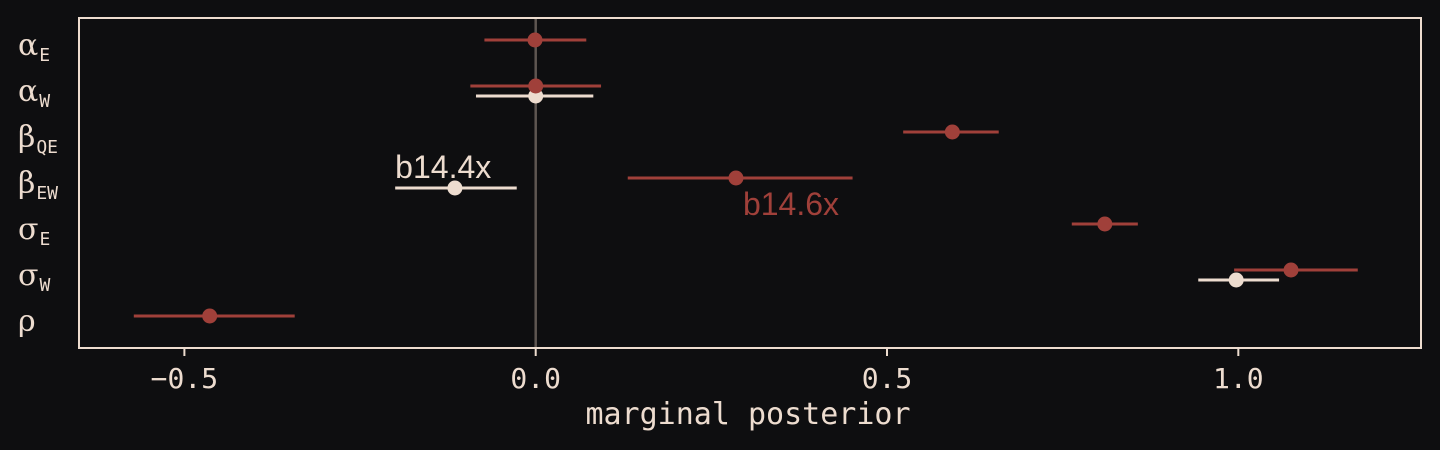 The height and width of the screenshot is (450, 1440). Describe the element at coordinates (184, 378) in the screenshot. I see `x-tick-label: −0.5` at that location.